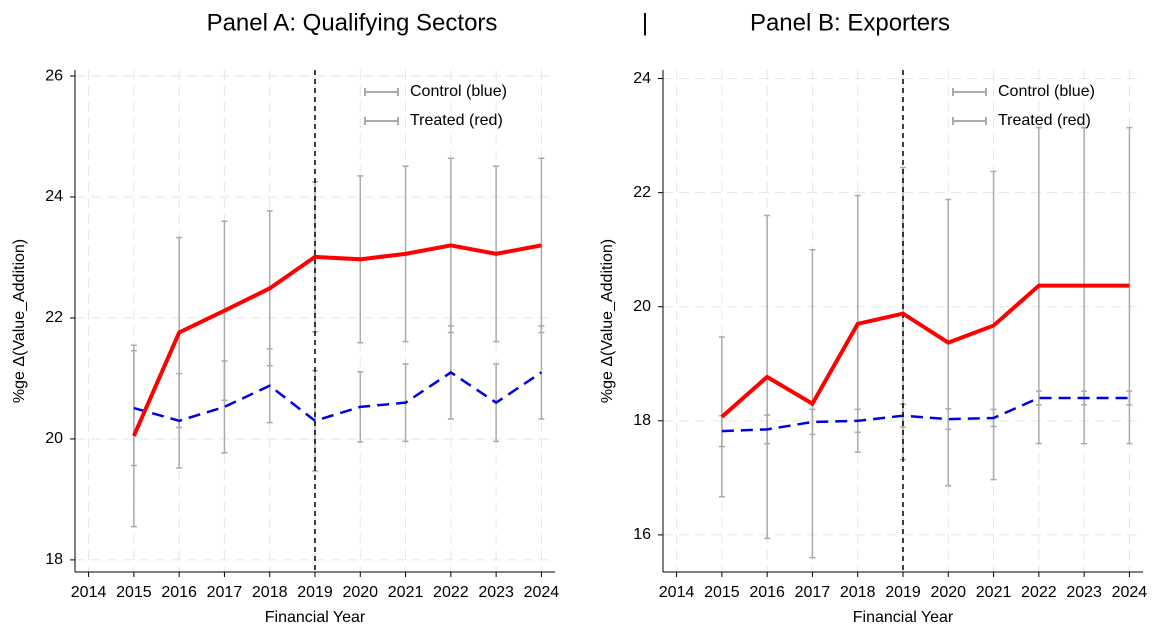 The image size is (1156, 630). What do you see at coordinates (352, 22) in the screenshot?
I see `panel-title: Panel A: Qualifying Sectors` at bounding box center [352, 22].